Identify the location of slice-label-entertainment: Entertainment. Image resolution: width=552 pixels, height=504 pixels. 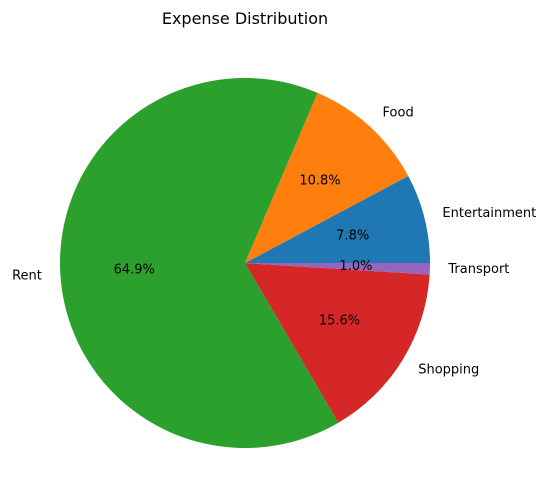
(489, 213).